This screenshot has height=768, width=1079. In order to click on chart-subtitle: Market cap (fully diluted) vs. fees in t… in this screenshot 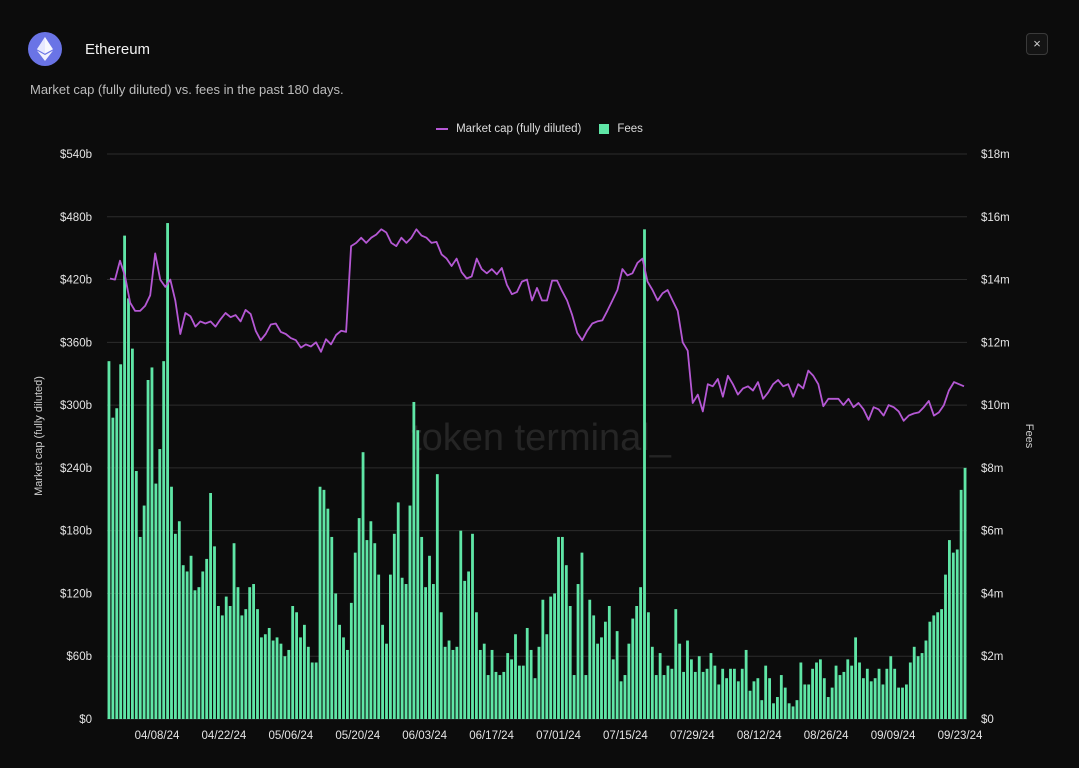, I will do `click(187, 89)`.